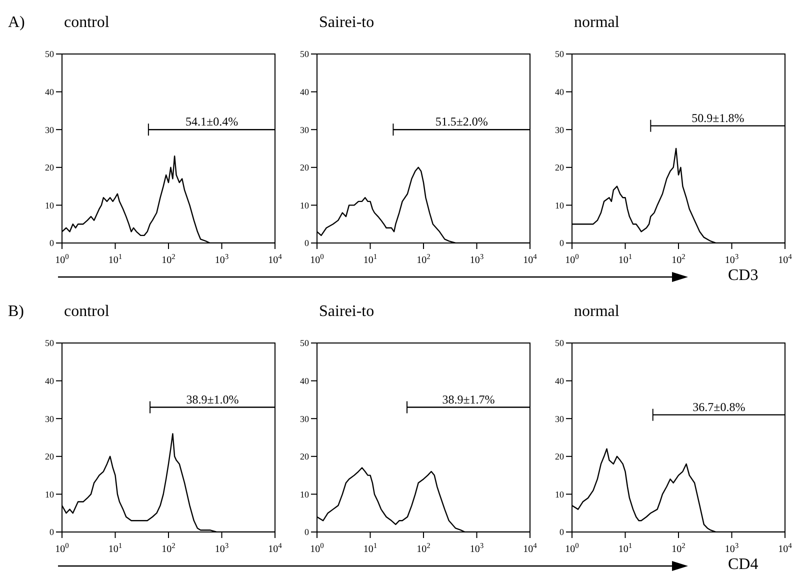 This screenshot has width=806, height=586. Describe the element at coordinates (743, 565) in the screenshot. I see `x-axis-title: CD4` at that location.